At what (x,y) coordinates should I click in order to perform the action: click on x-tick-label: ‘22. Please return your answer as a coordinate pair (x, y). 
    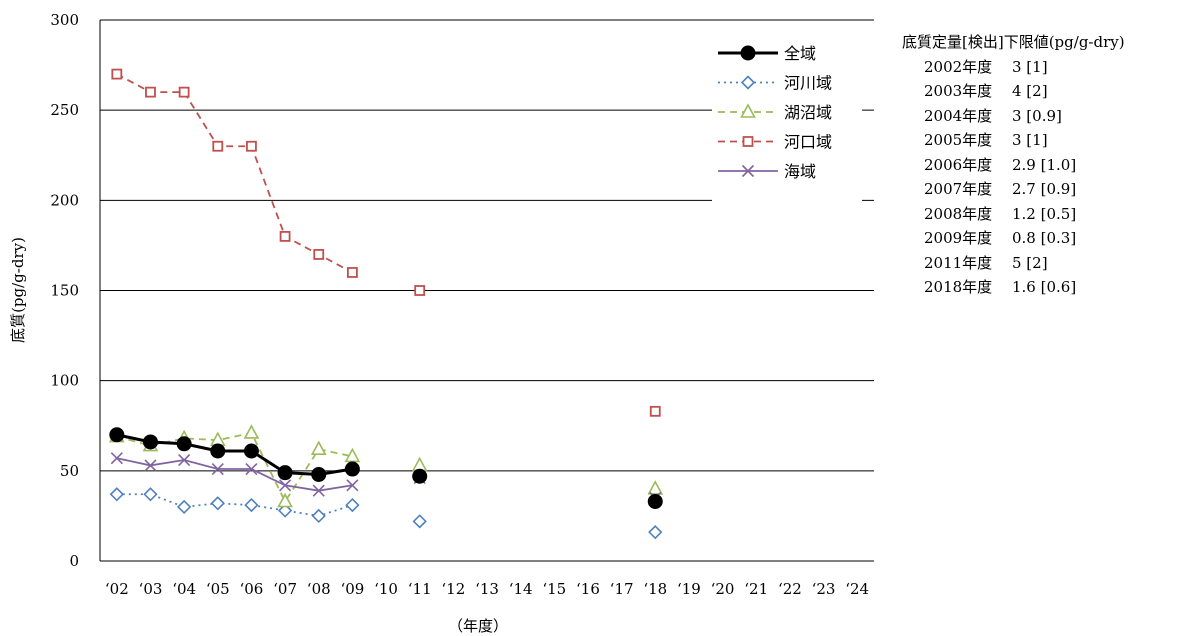
    Looking at the image, I should click on (790, 589).